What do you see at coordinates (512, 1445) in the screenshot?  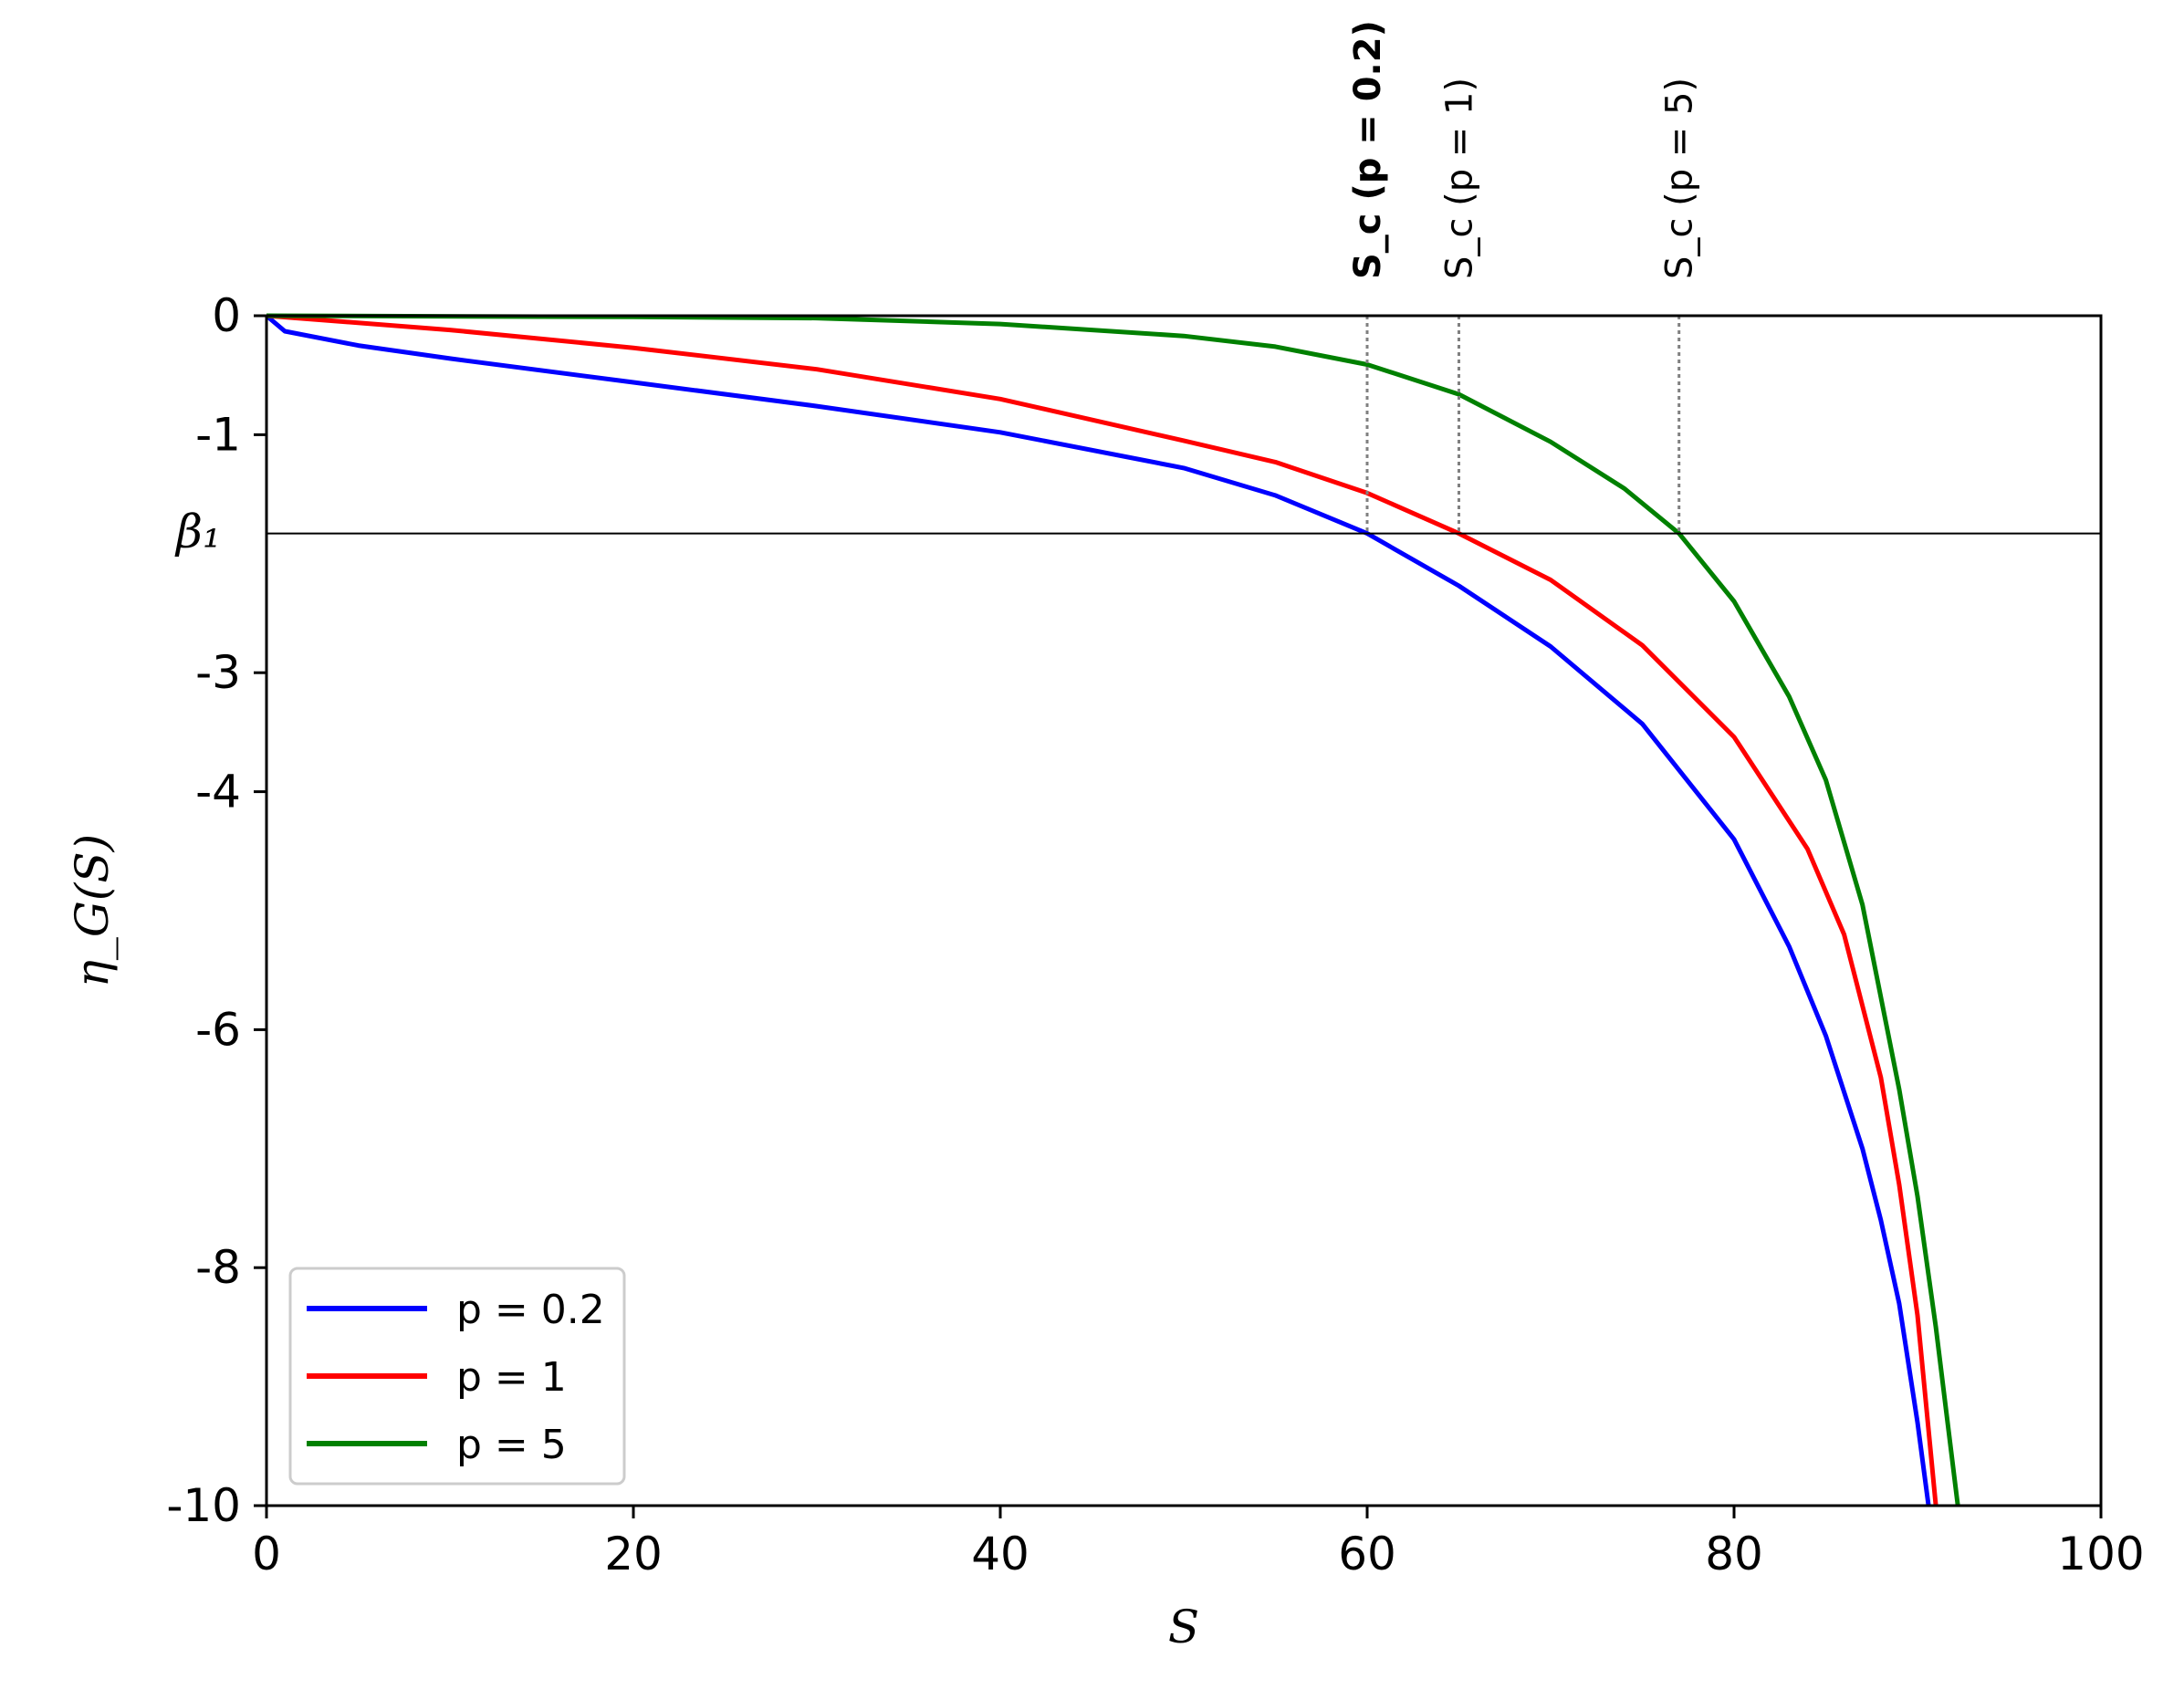 I see `legend-entry: p = 5` at bounding box center [512, 1445].